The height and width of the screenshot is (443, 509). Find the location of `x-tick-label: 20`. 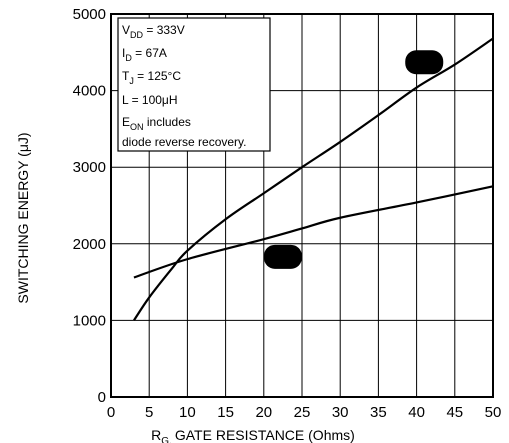

x-tick-label: 20 is located at coordinates (263, 412).